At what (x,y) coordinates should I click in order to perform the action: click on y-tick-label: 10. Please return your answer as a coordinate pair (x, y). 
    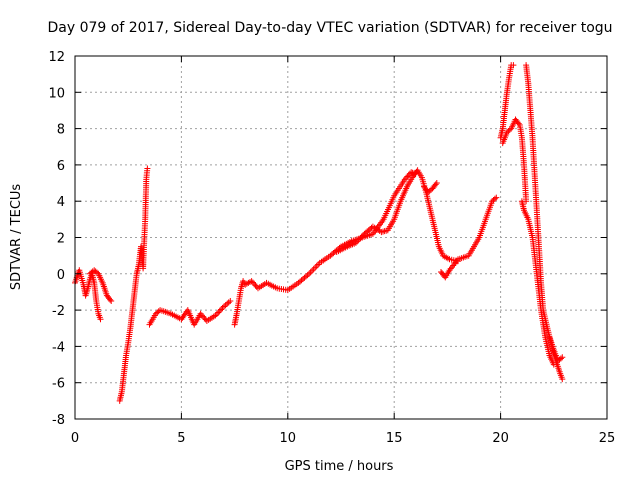
    Looking at the image, I should click on (56, 93).